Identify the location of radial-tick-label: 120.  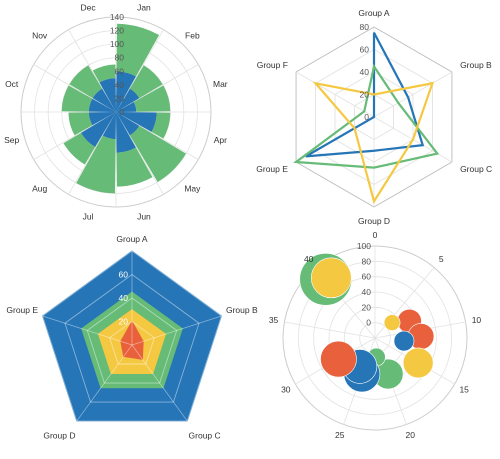
(117, 31).